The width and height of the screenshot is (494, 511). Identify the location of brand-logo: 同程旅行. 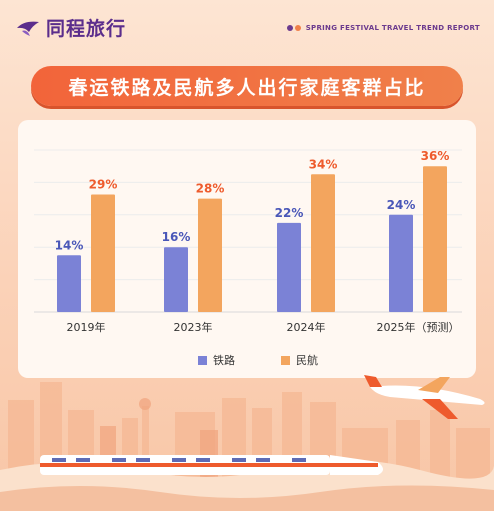
(71, 27).